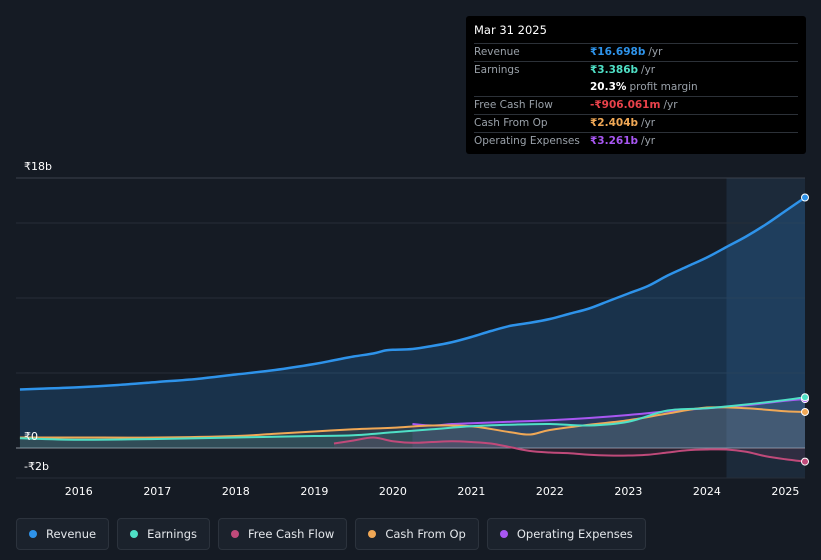 The image size is (821, 560). I want to click on tooltip-row-operating-expenses: Operating Expenses ₹3.261b /yr, so click(636, 141).